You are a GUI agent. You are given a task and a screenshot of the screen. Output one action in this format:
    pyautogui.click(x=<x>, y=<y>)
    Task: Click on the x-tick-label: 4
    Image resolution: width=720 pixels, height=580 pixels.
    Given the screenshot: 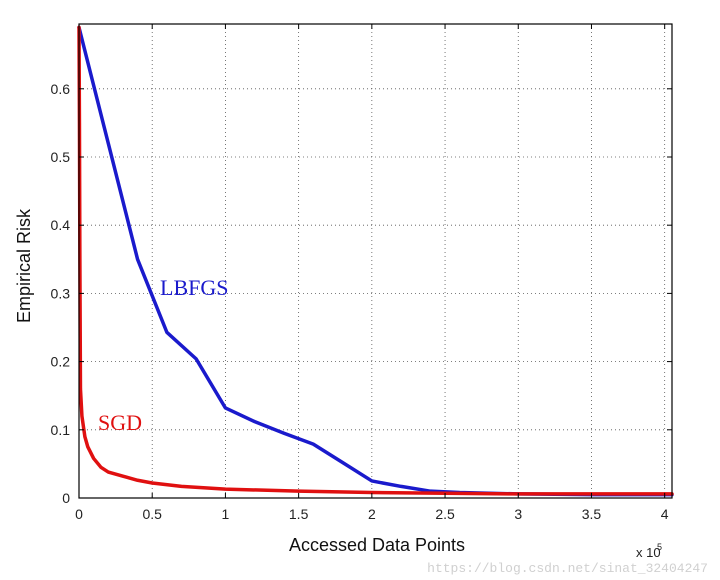 What is the action you would take?
    pyautogui.click(x=665, y=514)
    